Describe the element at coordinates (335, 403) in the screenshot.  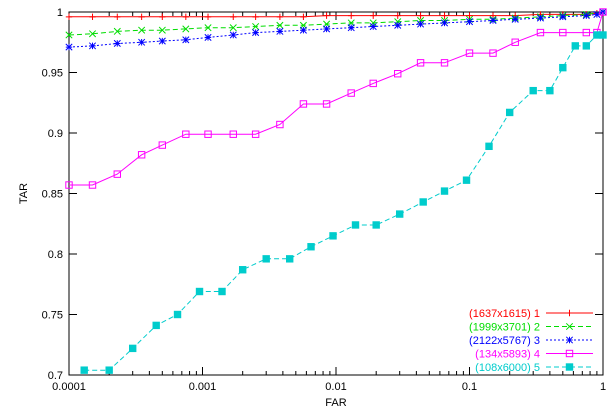
I see `x-axis-label: FAR` at that location.